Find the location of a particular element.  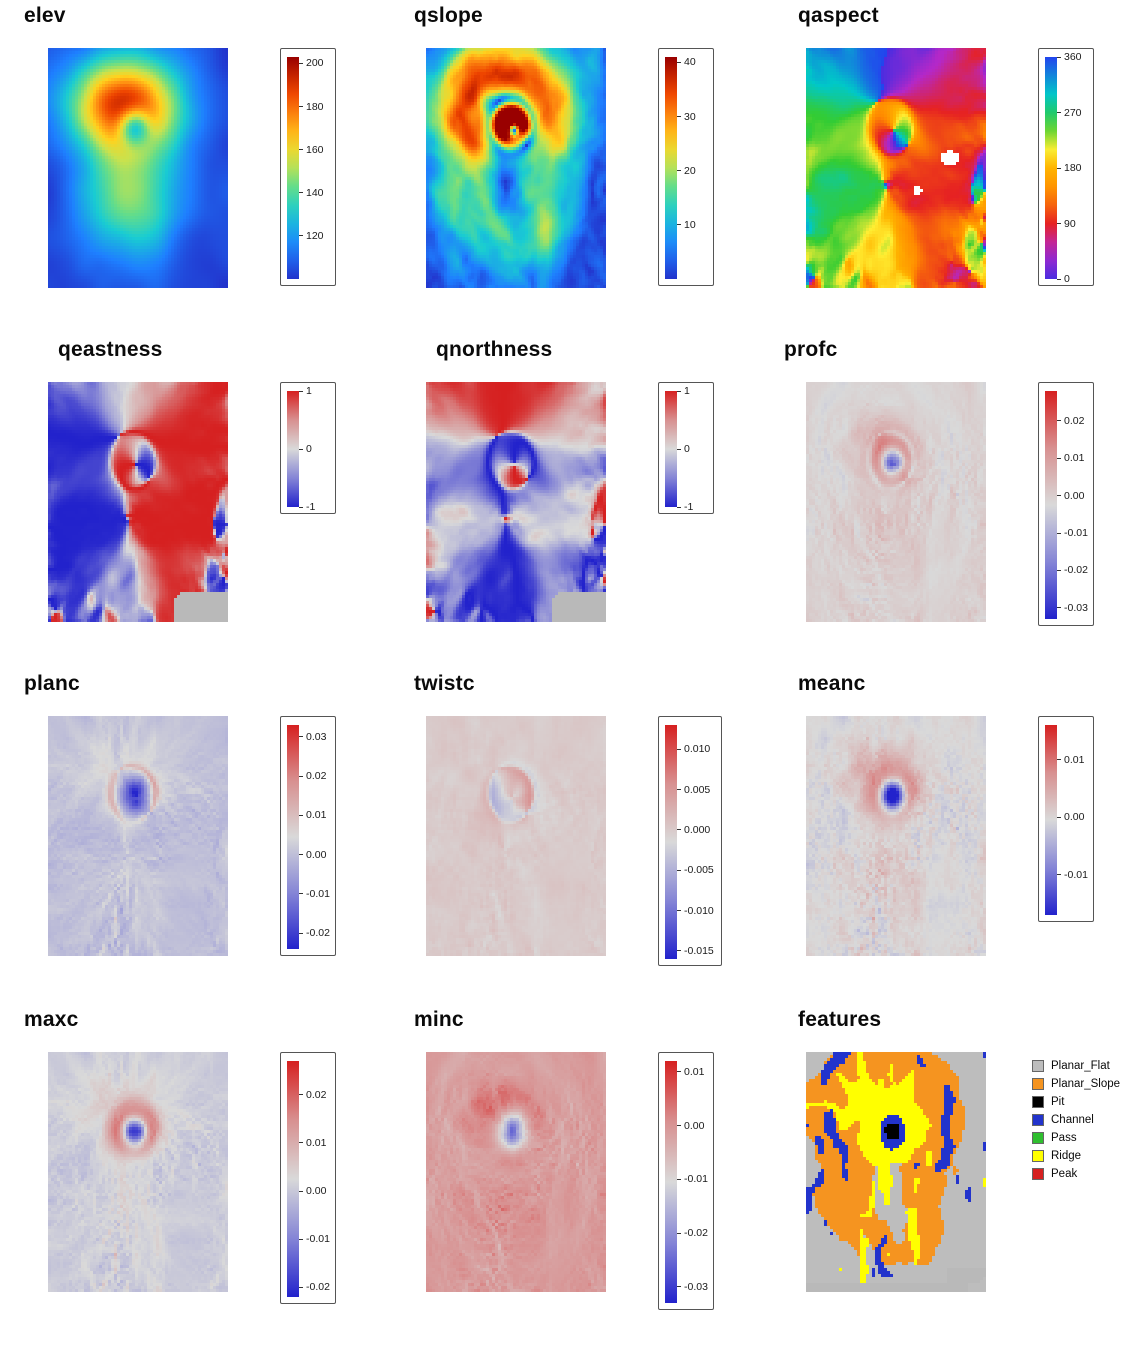

panel-title: elev is located at coordinates (45, 15).